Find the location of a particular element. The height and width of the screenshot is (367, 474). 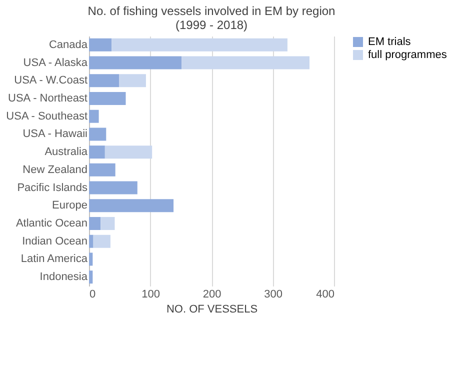

y-tick-label: Latin America is located at coordinates (54, 259).